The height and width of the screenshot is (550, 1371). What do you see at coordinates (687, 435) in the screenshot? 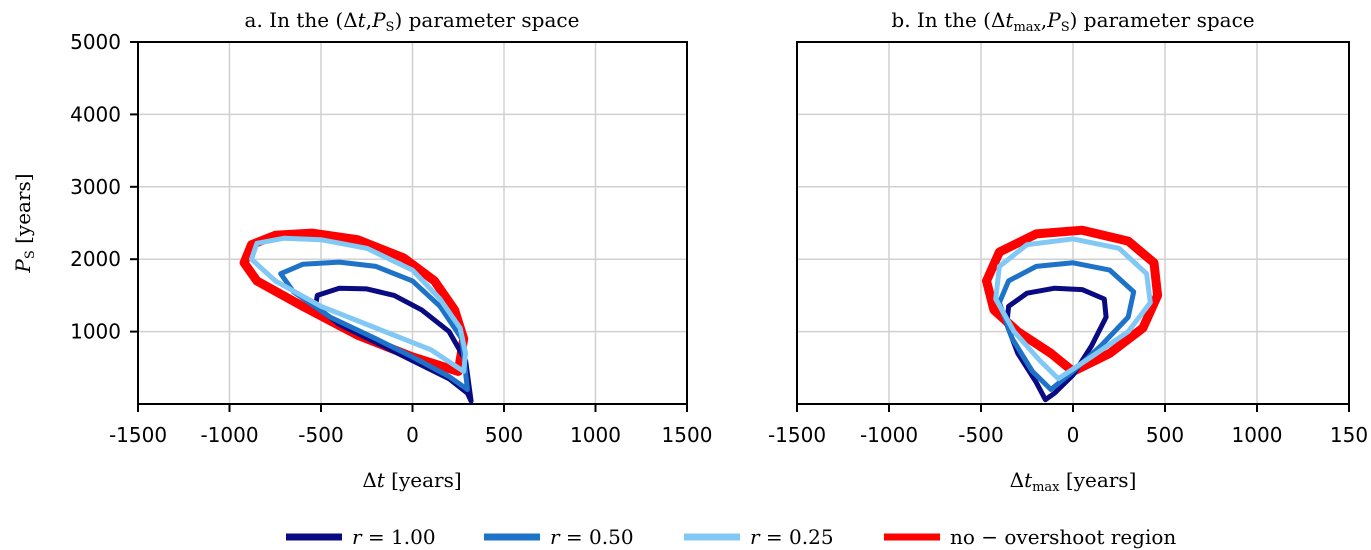
I see `x-tick-label: 1500` at bounding box center [687, 435].